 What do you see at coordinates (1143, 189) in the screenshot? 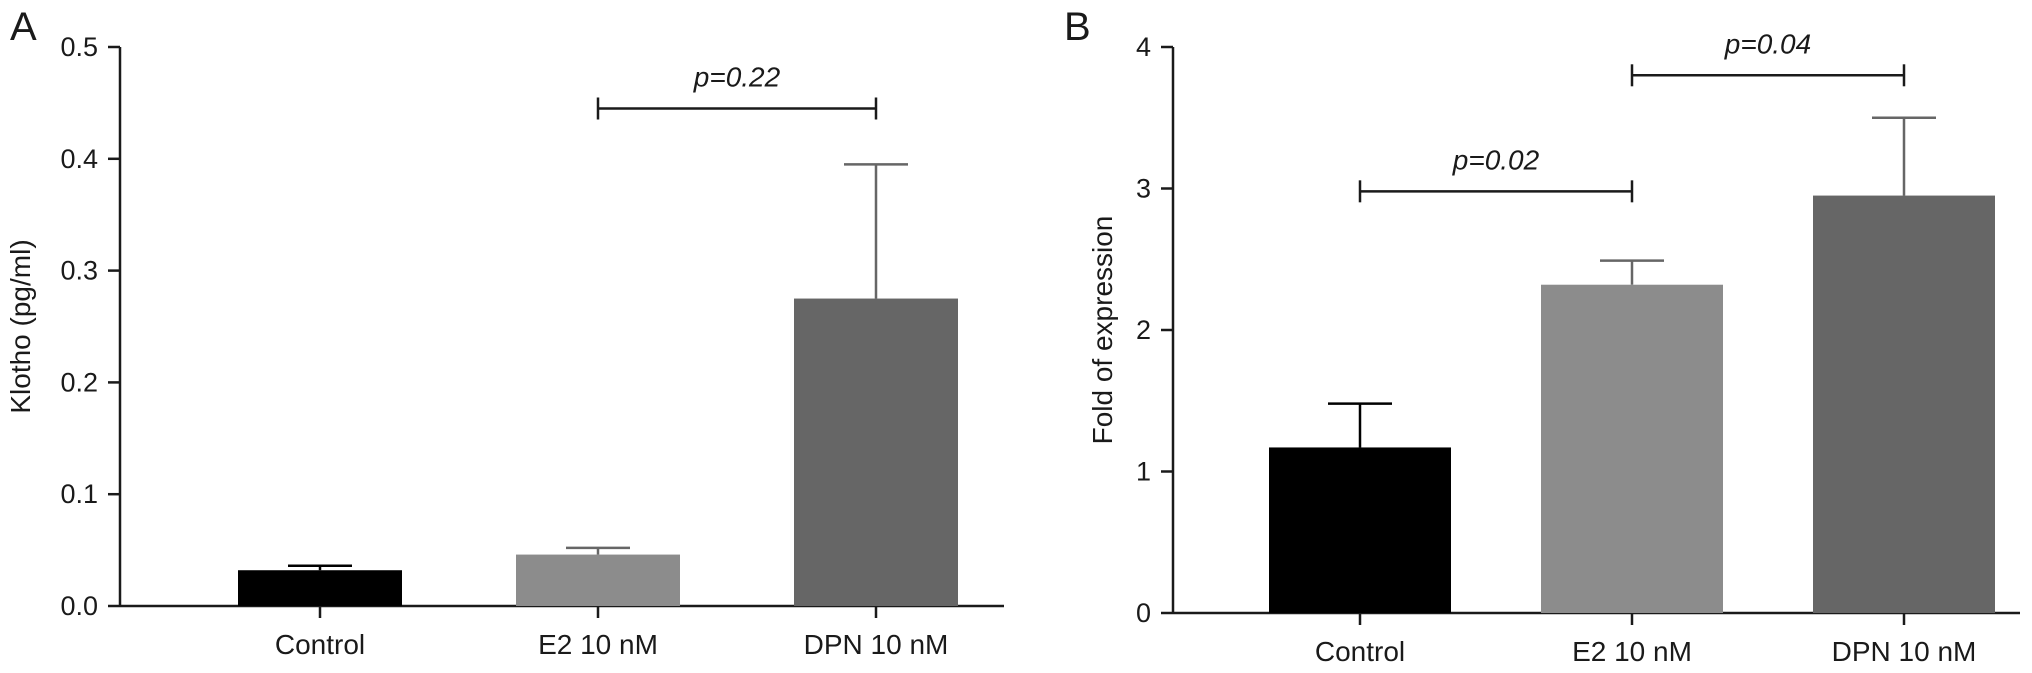
I see `y-tick-label: 3` at bounding box center [1143, 189].